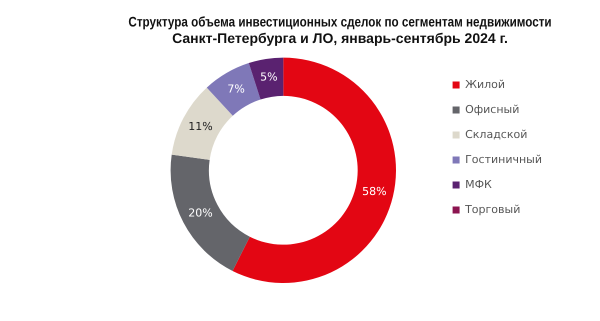 Image resolution: width=600 pixels, height=321 pixels. I want to click on legend-label: Складской, so click(496, 134).